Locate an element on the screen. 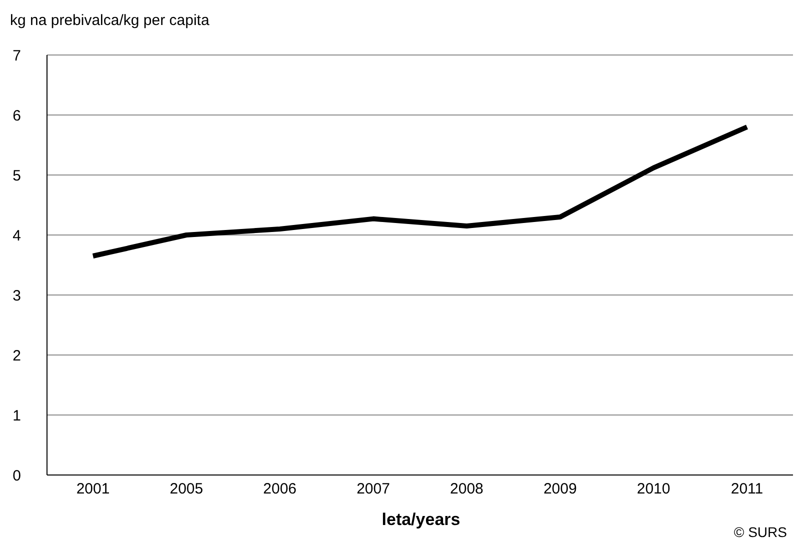  y-tick-label: 3 is located at coordinates (16, 295).